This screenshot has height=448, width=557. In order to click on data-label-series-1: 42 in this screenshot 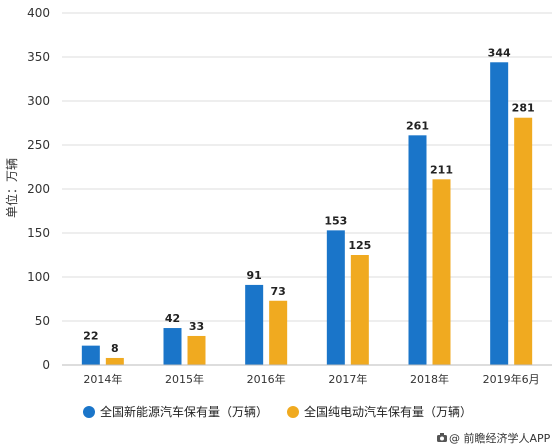, I will do `click(172, 318)`.